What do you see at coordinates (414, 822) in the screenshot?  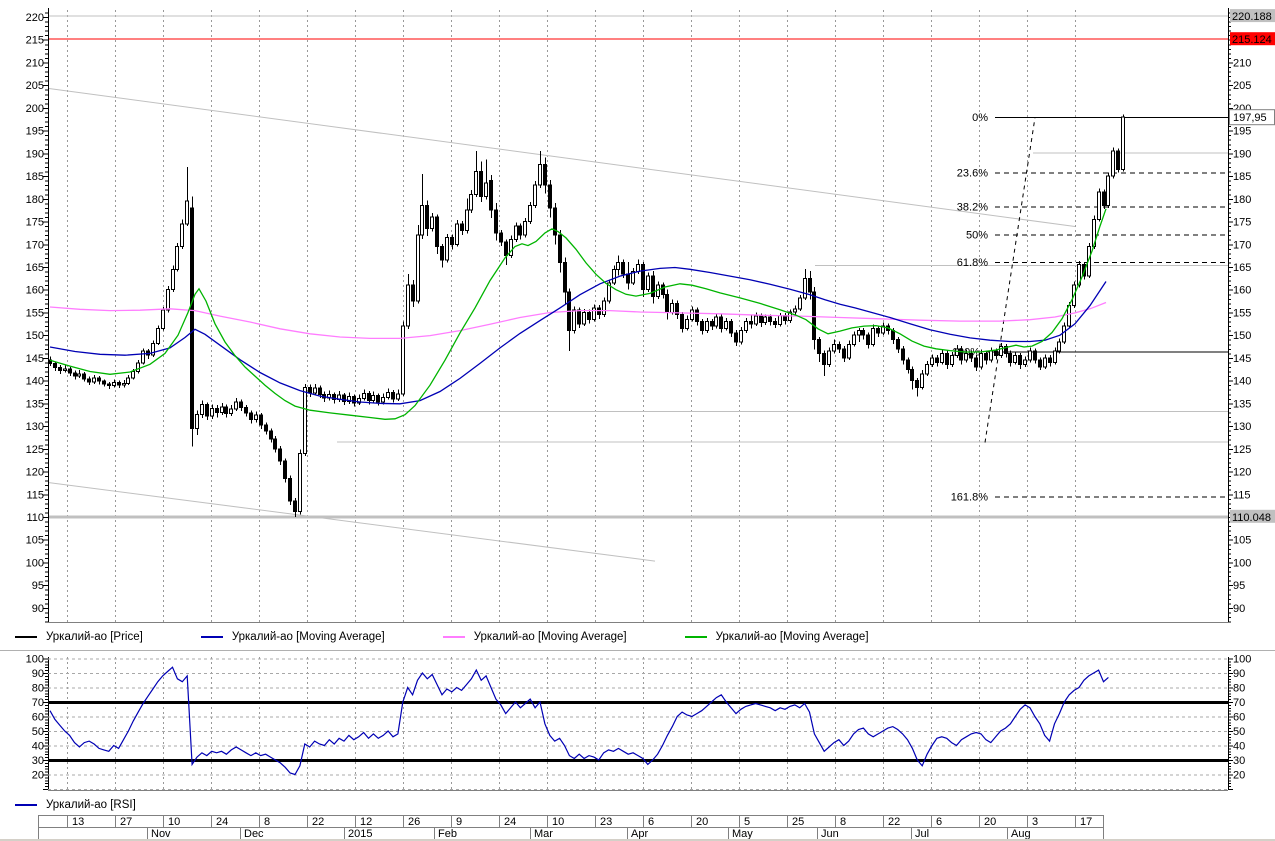 I see `date-tick-label: 26` at bounding box center [414, 822].